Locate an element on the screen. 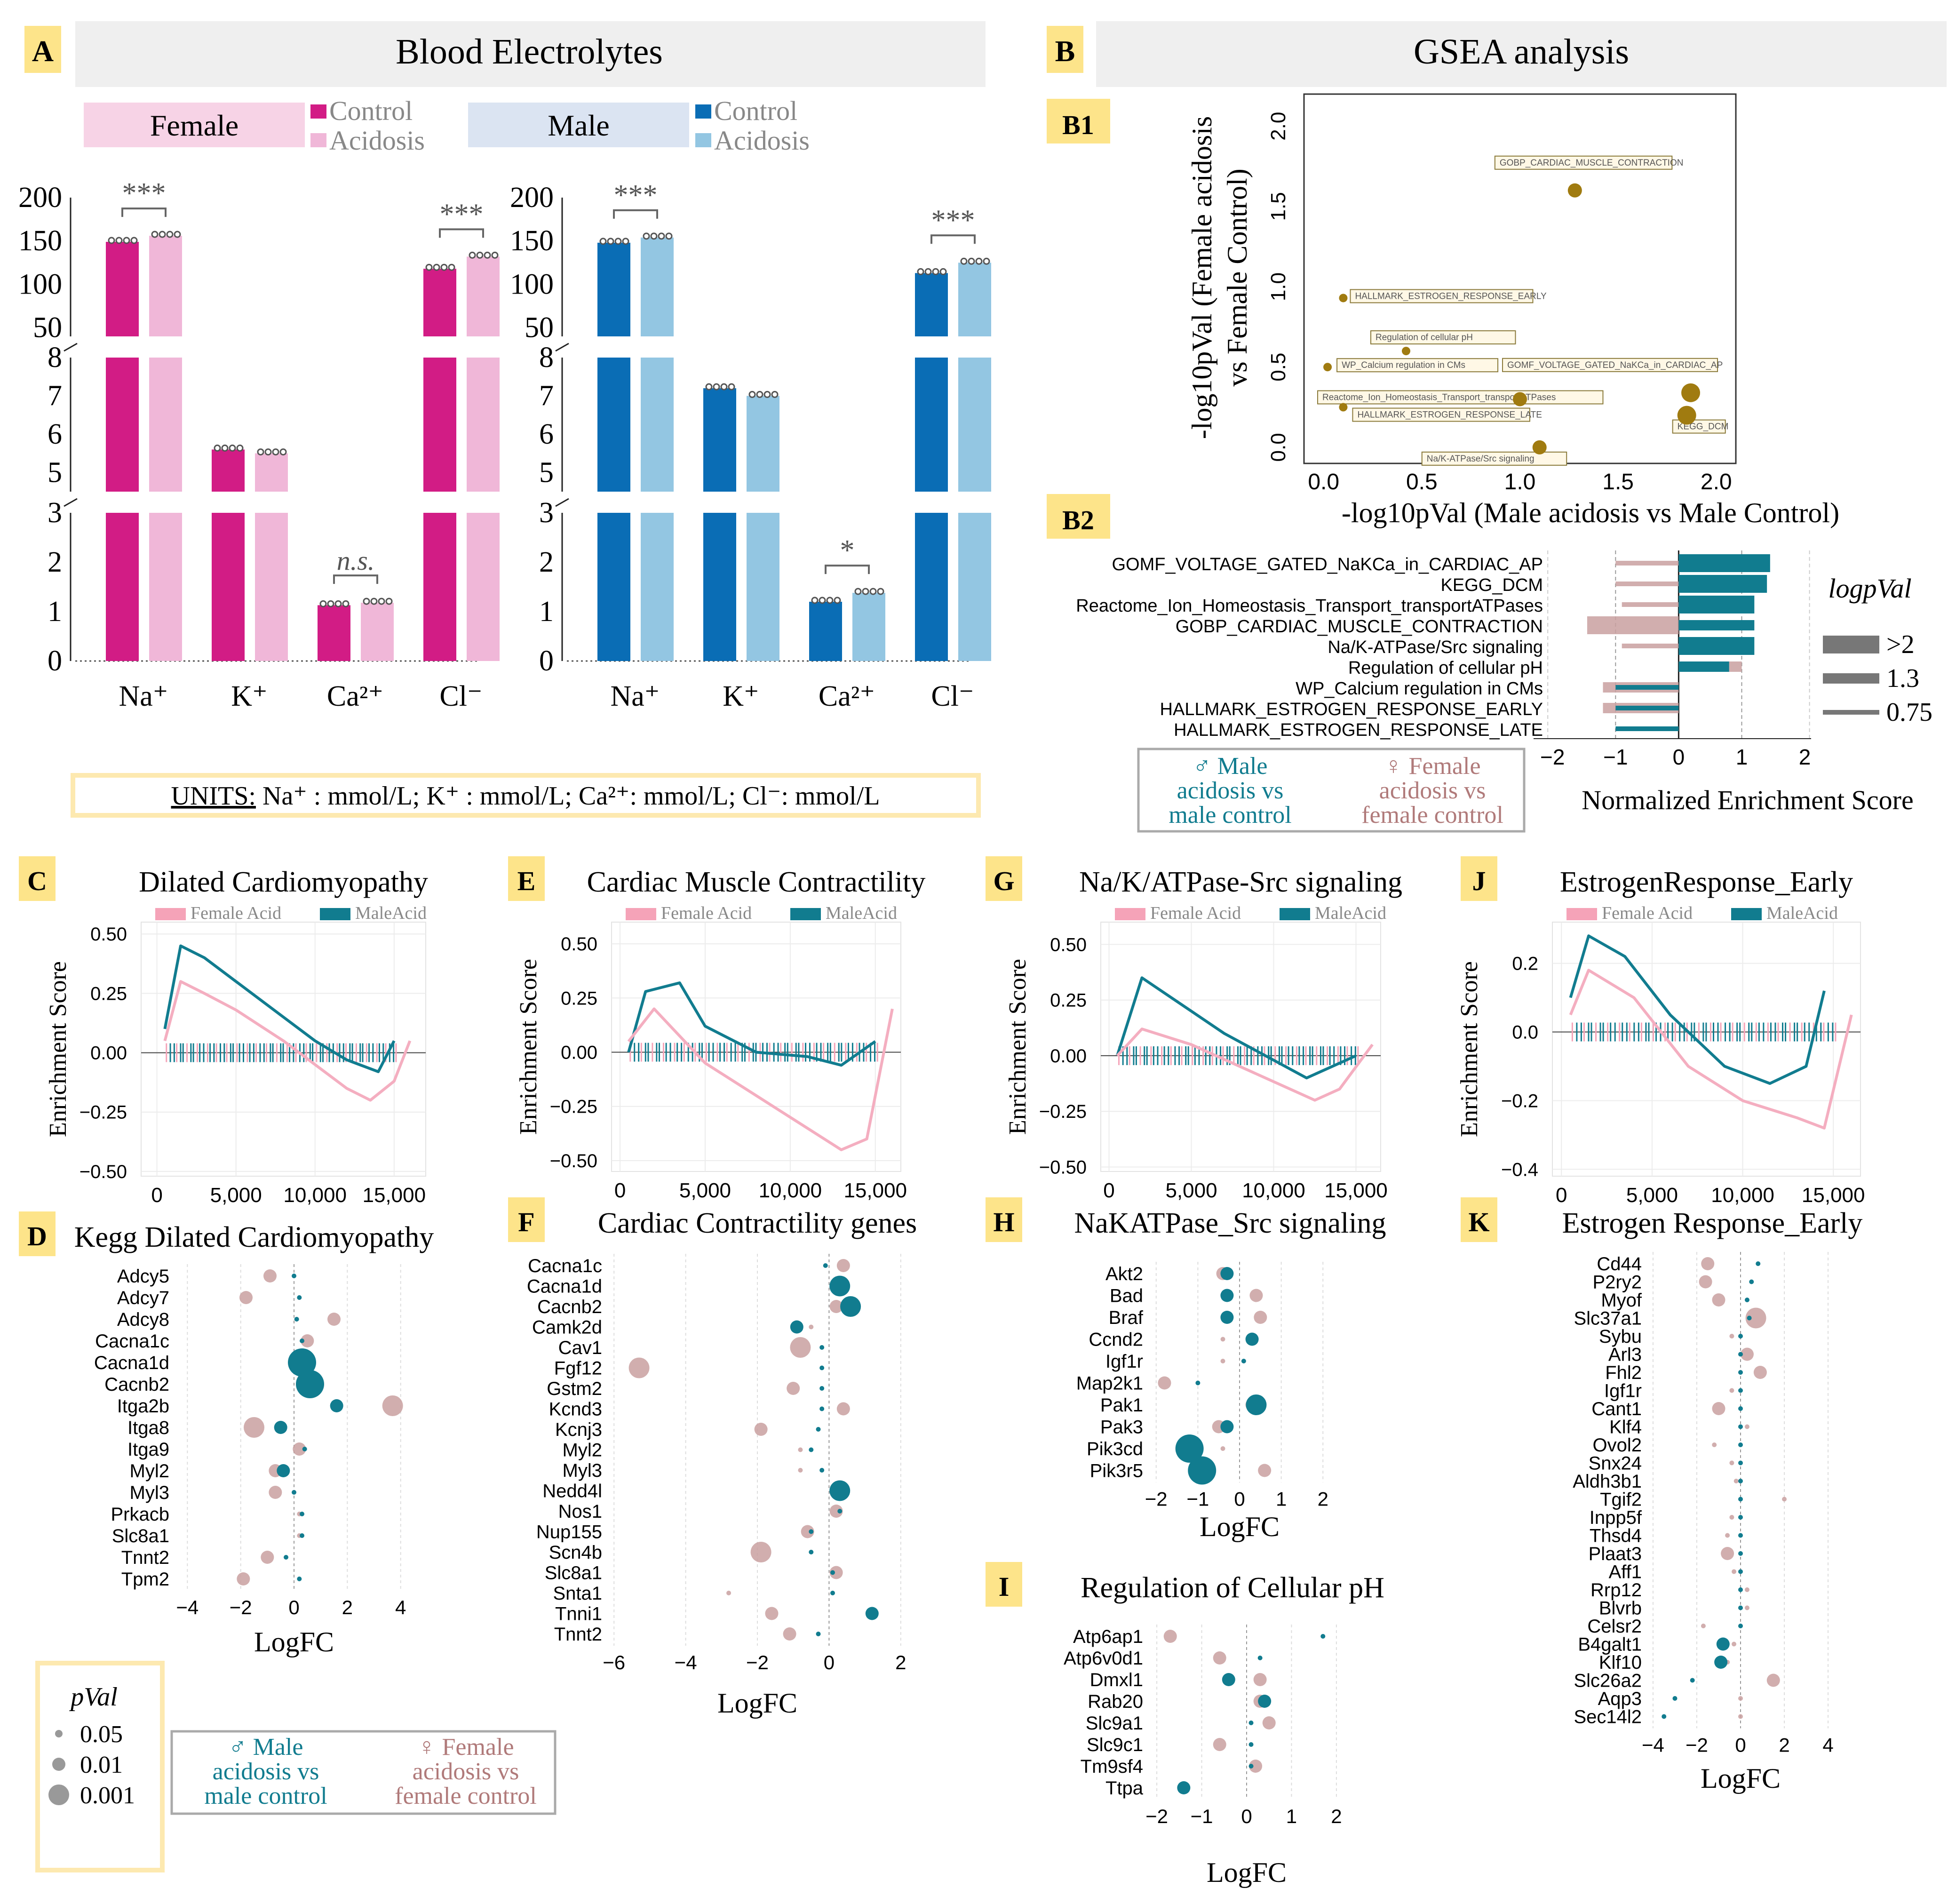 Image resolution: width=1956 pixels, height=1904 pixels. panel-letter: E is located at coordinates (526, 881).